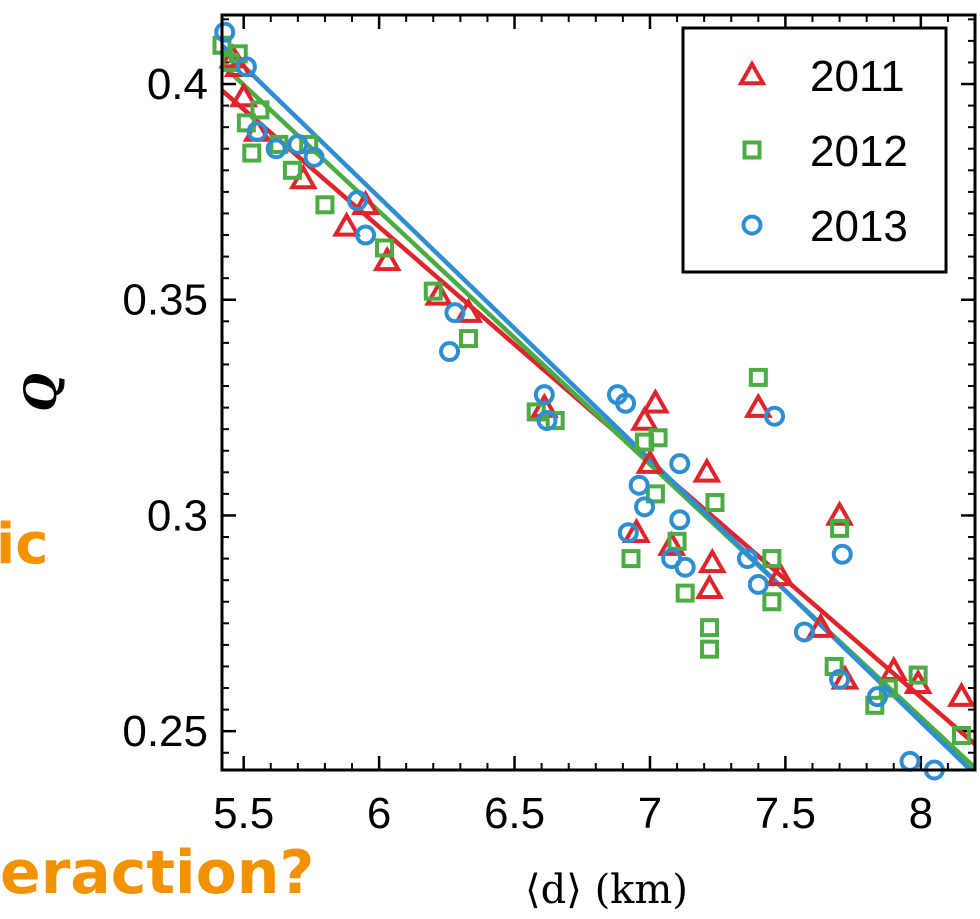 The image size is (980, 919). Describe the element at coordinates (379, 813) in the screenshot. I see `x-tick-label: 6` at that location.